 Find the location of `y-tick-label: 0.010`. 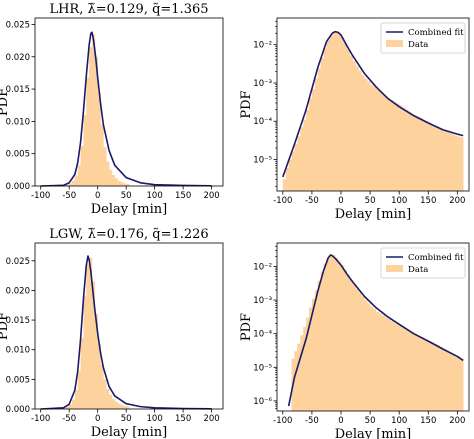

y-tick-label: 0.010 is located at coordinates (18, 122).